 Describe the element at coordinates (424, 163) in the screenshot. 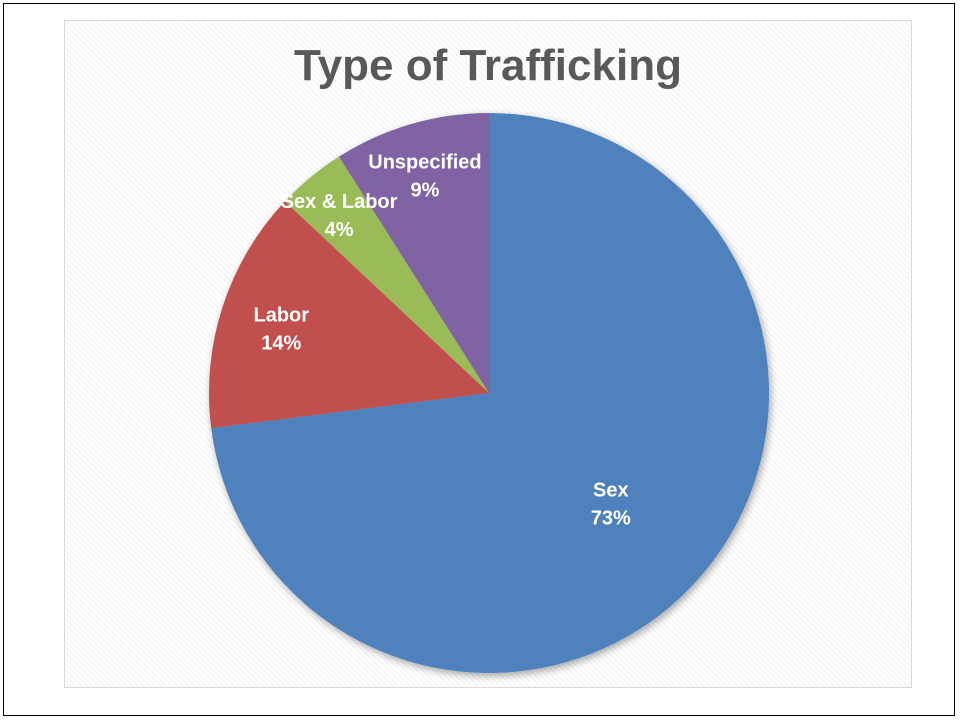

I see `slice-label-category: Unspecified` at that location.